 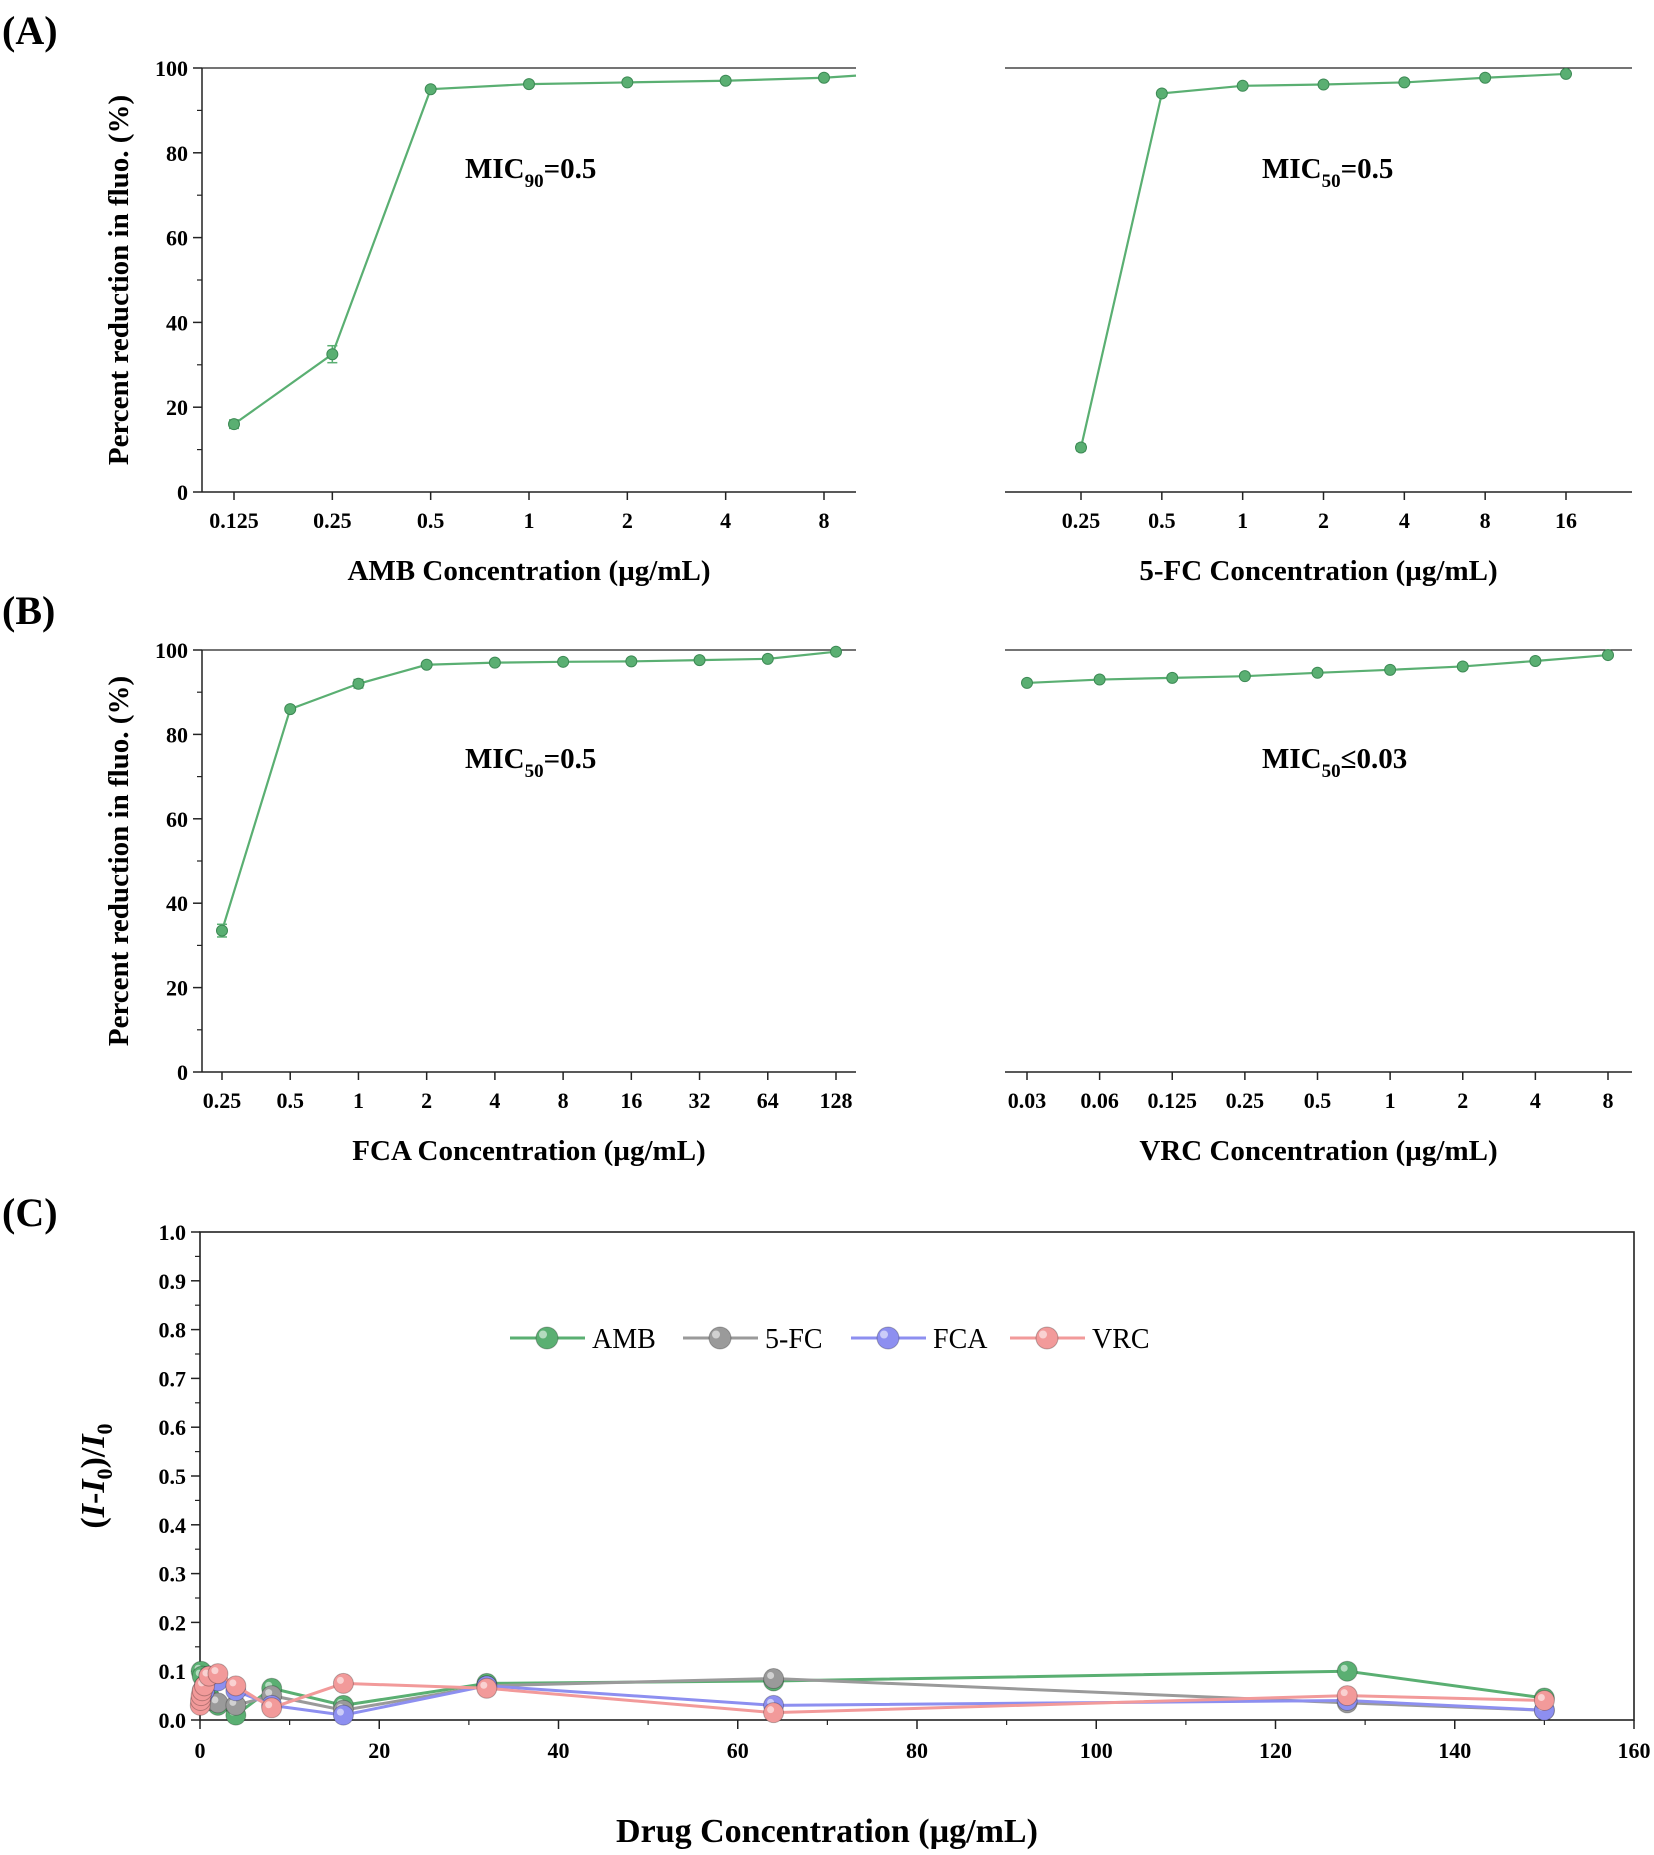 What do you see at coordinates (30, 30) in the screenshot?
I see `panel-label-a: (A)` at bounding box center [30, 30].